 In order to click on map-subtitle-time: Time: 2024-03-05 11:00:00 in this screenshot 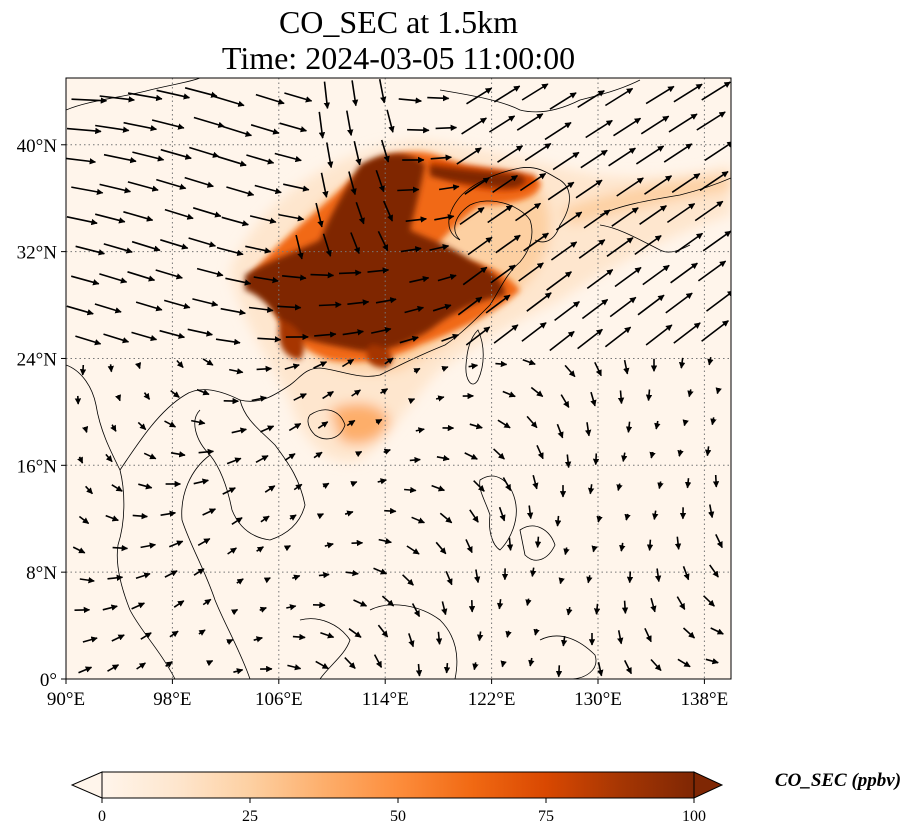, I will do `click(398, 58)`.